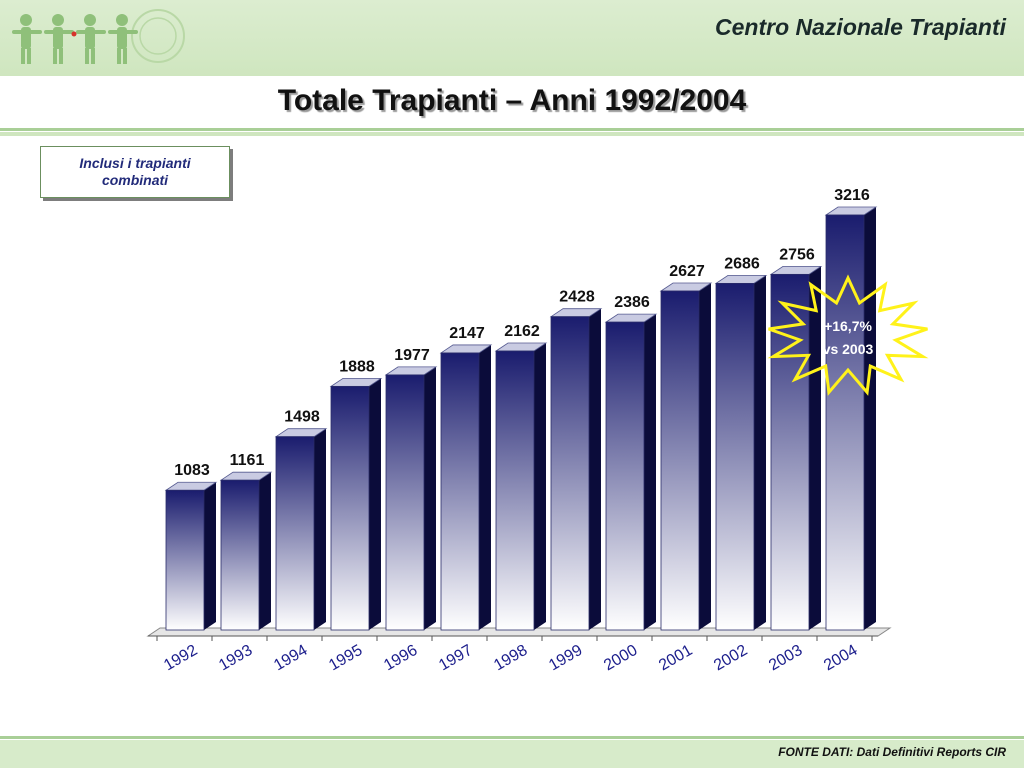  Describe the element at coordinates (852, 195) in the screenshot. I see `bar-value-label: 3216` at that location.